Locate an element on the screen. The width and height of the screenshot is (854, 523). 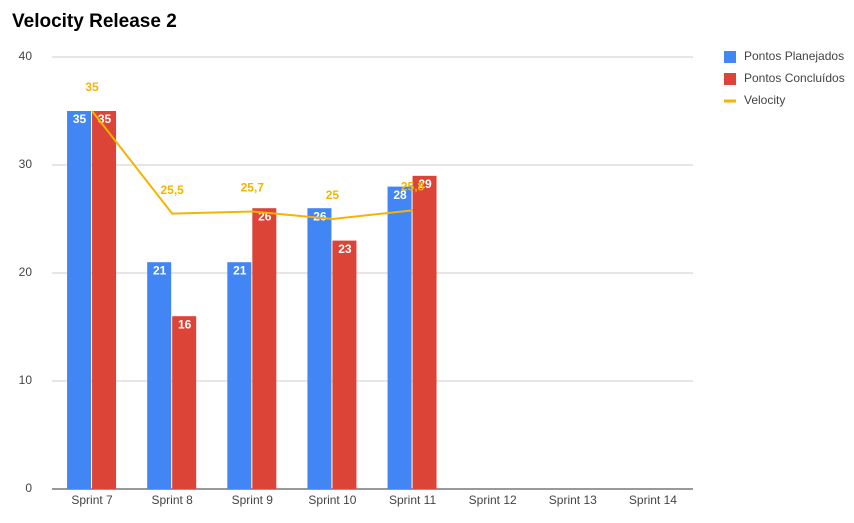
chart-title: Velocity Release 2 is located at coordinates (94, 21).